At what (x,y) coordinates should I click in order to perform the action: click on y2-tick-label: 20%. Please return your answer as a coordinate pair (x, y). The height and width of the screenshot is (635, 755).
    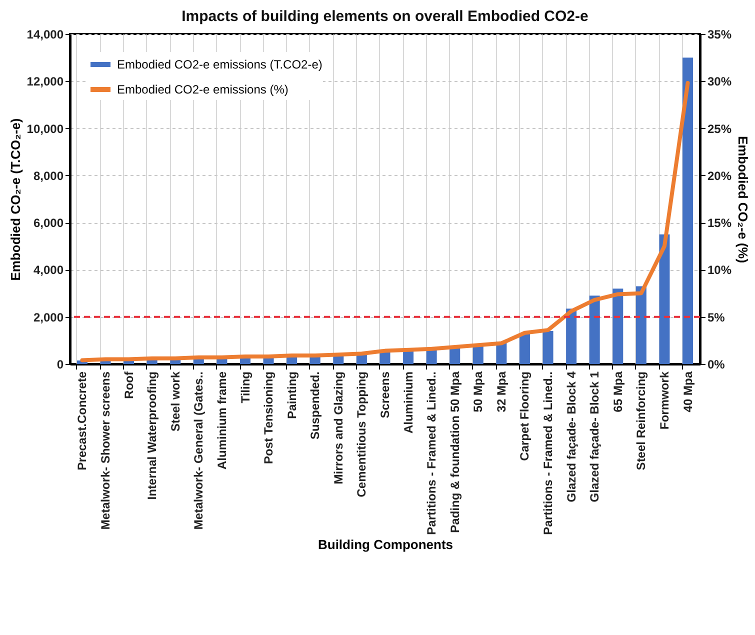
    Looking at the image, I should click on (720, 175).